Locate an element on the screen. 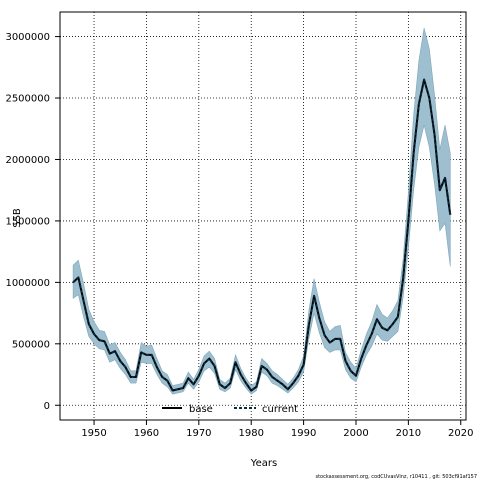 Image resolution: width=480 pixels, height=480 pixels. y-tick-label: 2500000 is located at coordinates (27, 99).